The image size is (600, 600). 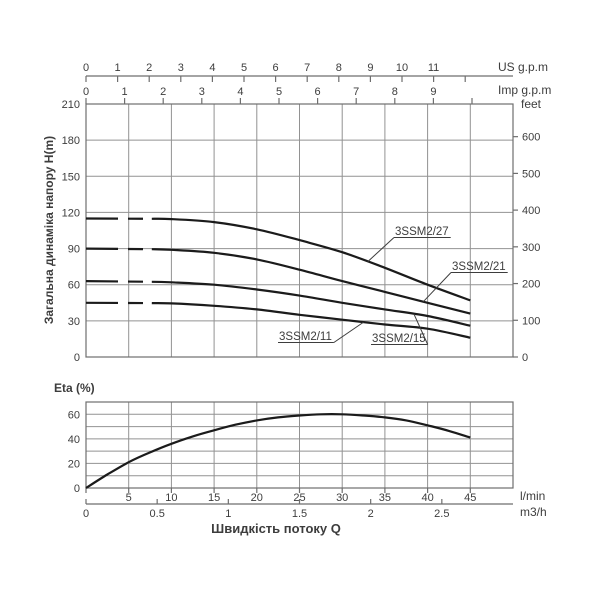 I want to click on lmin-tick-label: 40, so click(x=427, y=498).